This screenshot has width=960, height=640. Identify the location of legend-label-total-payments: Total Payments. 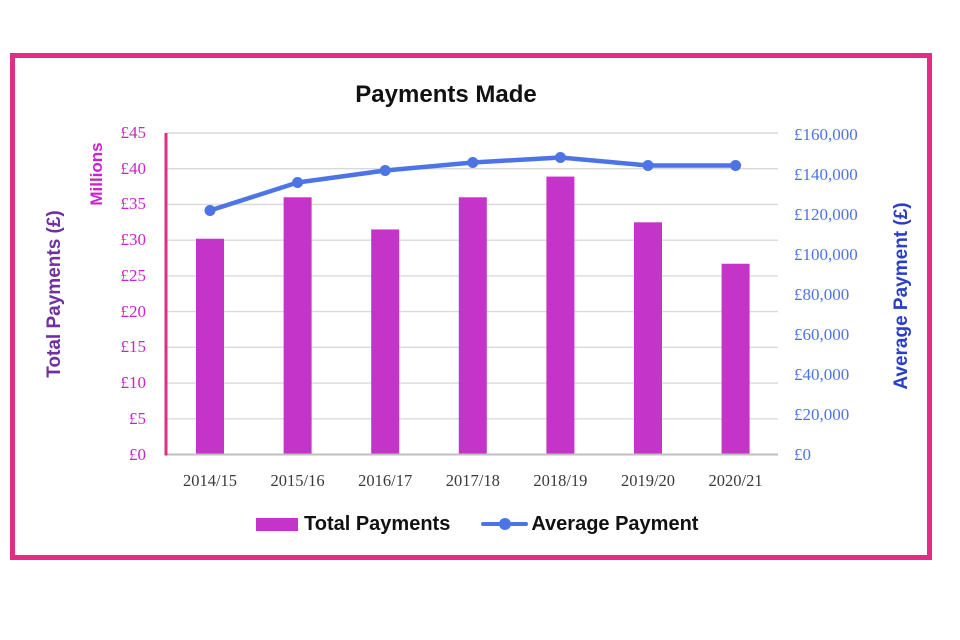
(377, 523).